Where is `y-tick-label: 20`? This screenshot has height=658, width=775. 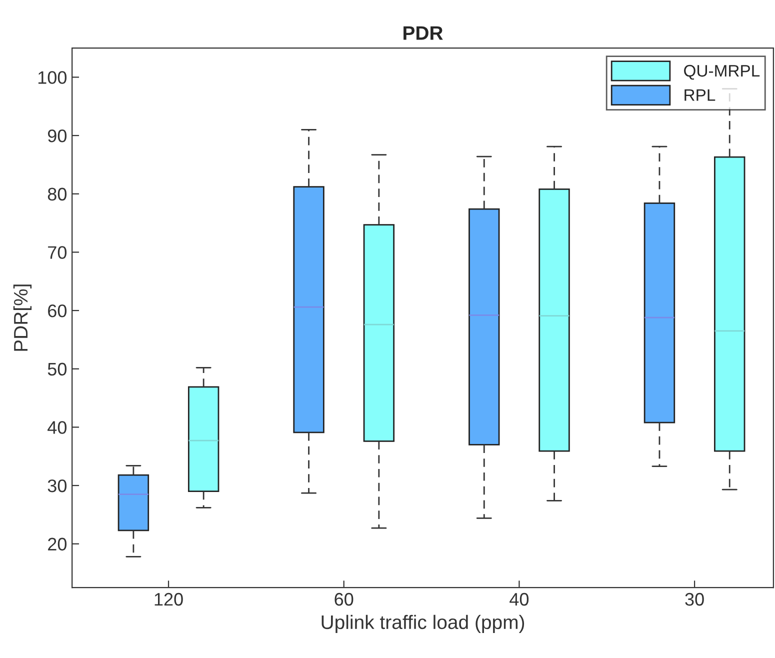 y-tick-label: 20 is located at coordinates (57, 544).